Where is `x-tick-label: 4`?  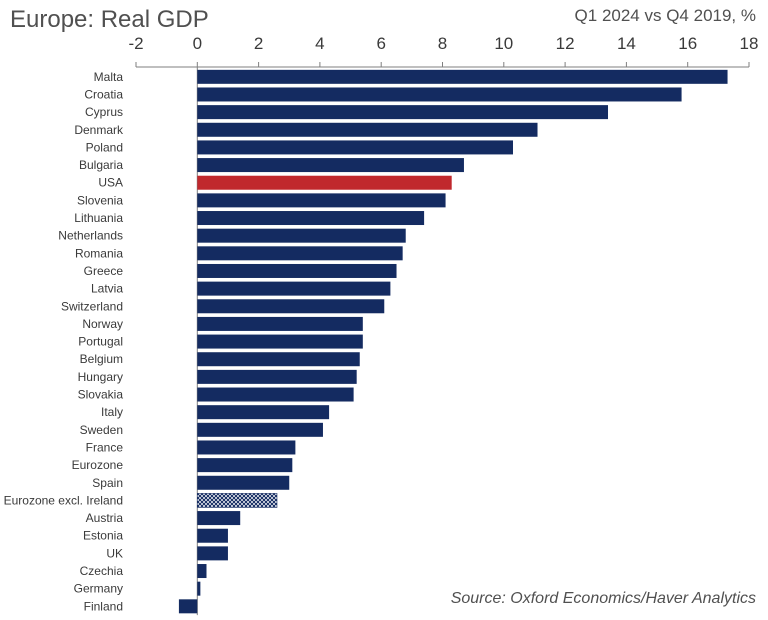
x-tick-label: 4 is located at coordinates (319, 43).